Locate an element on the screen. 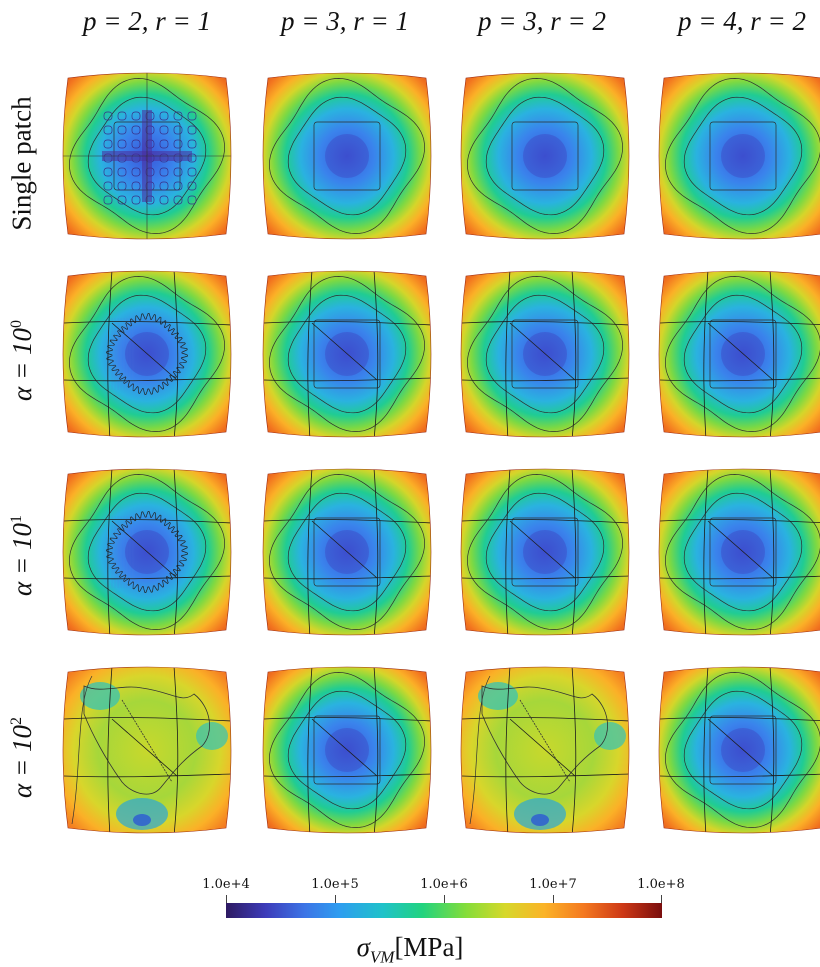 The image size is (820, 967). row-label-single-patch: Single patch is located at coordinates (21, 163).